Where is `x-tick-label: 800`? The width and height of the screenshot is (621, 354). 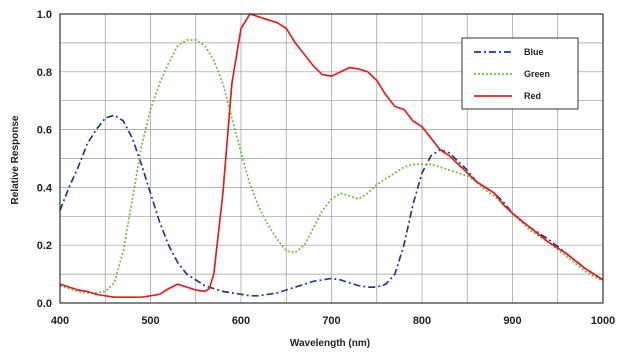 x-tick-label: 800 is located at coordinates (422, 321).